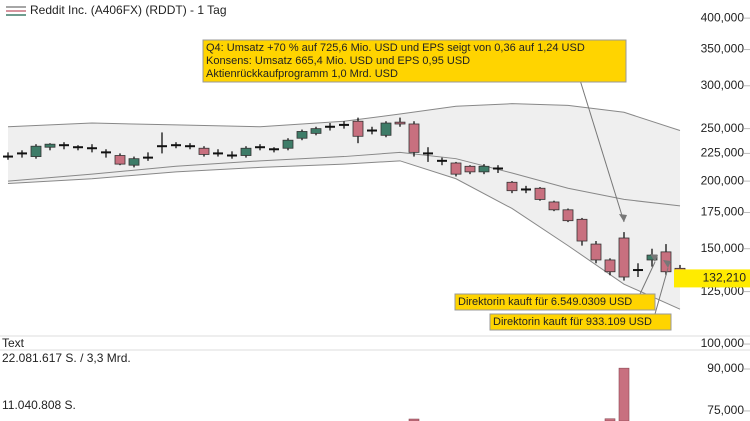  Describe the element at coordinates (39, 405) in the screenshot. I see `volume-label: 11.040.808 S.` at that location.